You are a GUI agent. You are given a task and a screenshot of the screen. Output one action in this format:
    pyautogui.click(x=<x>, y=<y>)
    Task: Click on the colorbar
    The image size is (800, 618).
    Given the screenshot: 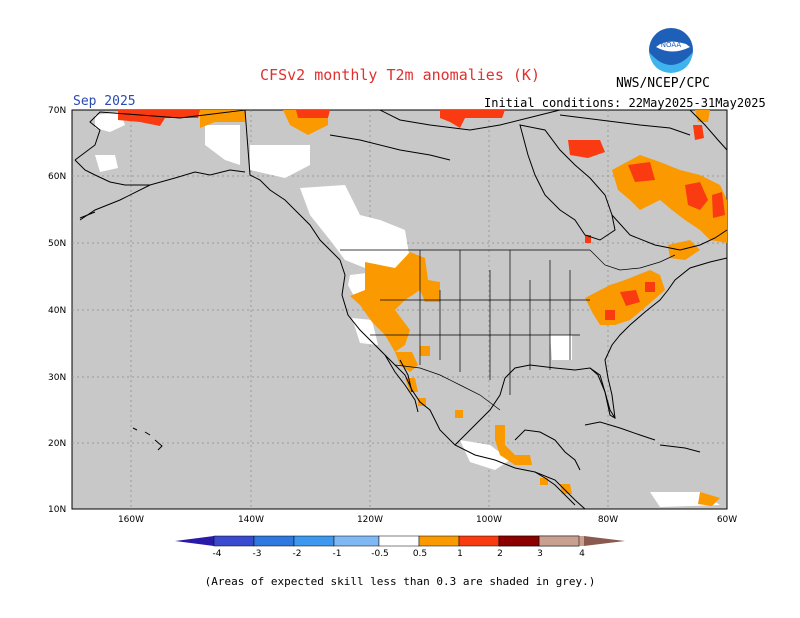 What is the action you would take?
    pyautogui.click(x=400, y=541)
    